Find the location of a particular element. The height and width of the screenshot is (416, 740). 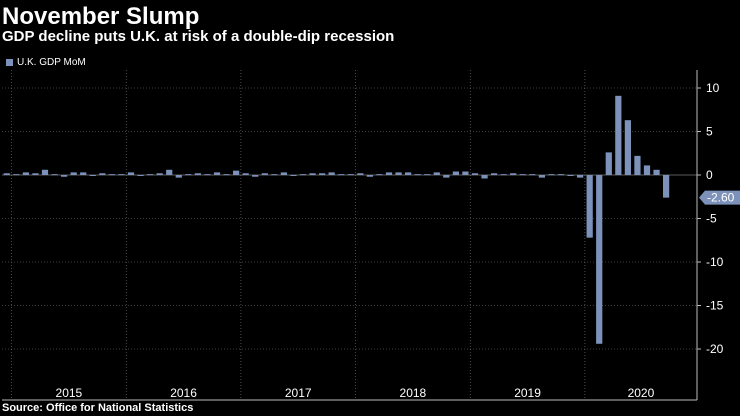

y-tick-label: -15 is located at coordinates (715, 306).